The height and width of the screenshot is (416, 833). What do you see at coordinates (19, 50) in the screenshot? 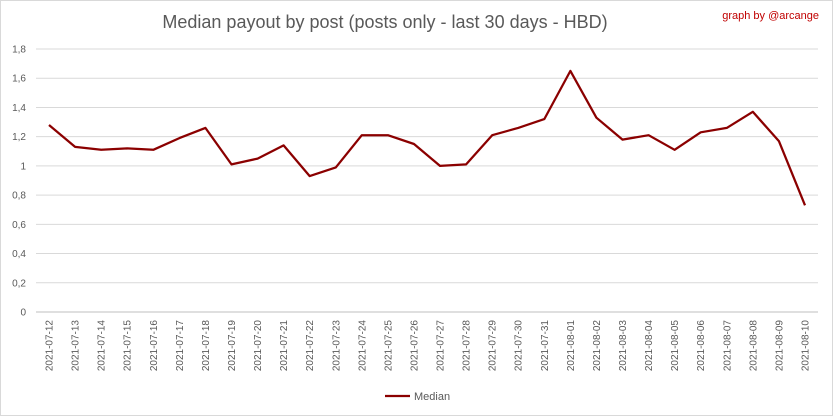
I see `y-tick-label: 1,8` at bounding box center [19, 50].